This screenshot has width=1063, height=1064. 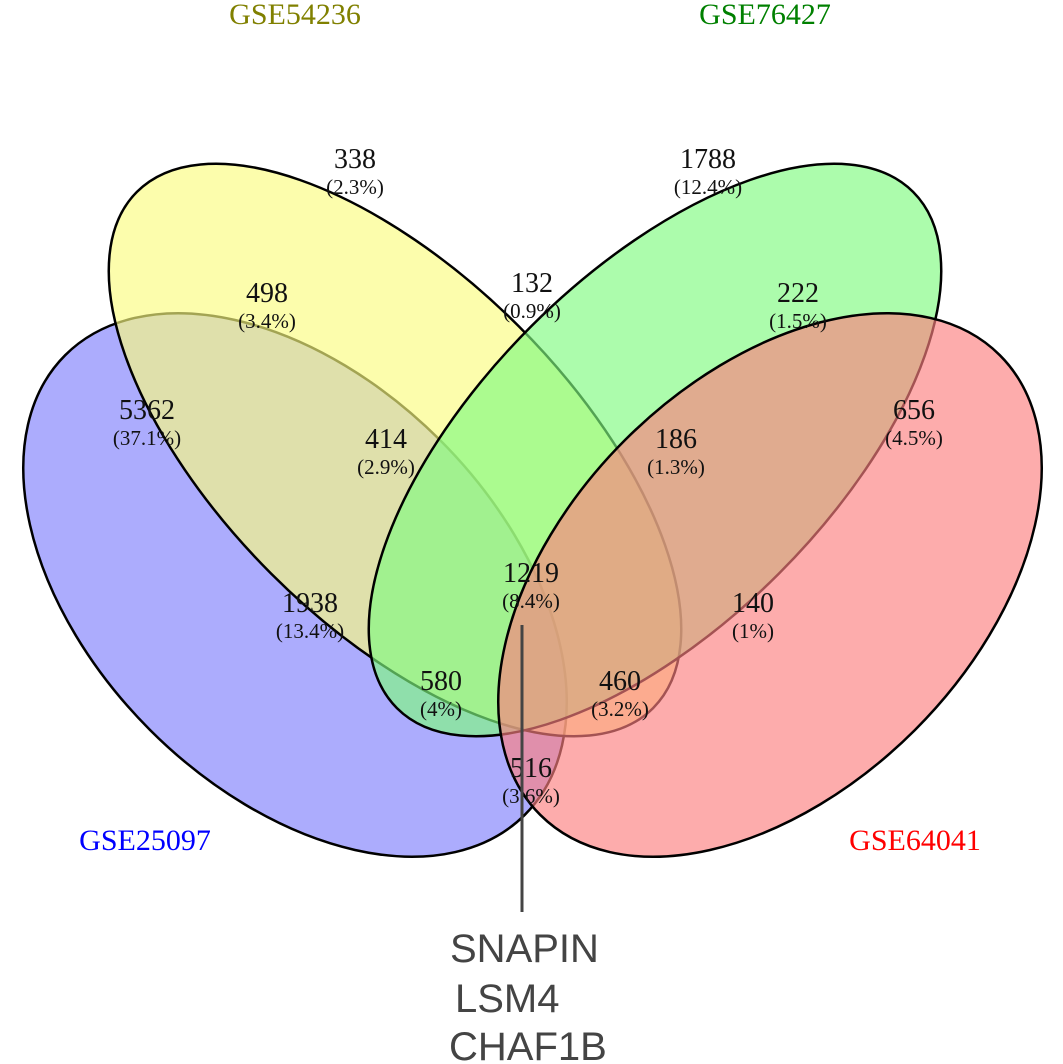 I want to click on region-percent: (3.6%), so click(x=531, y=796).